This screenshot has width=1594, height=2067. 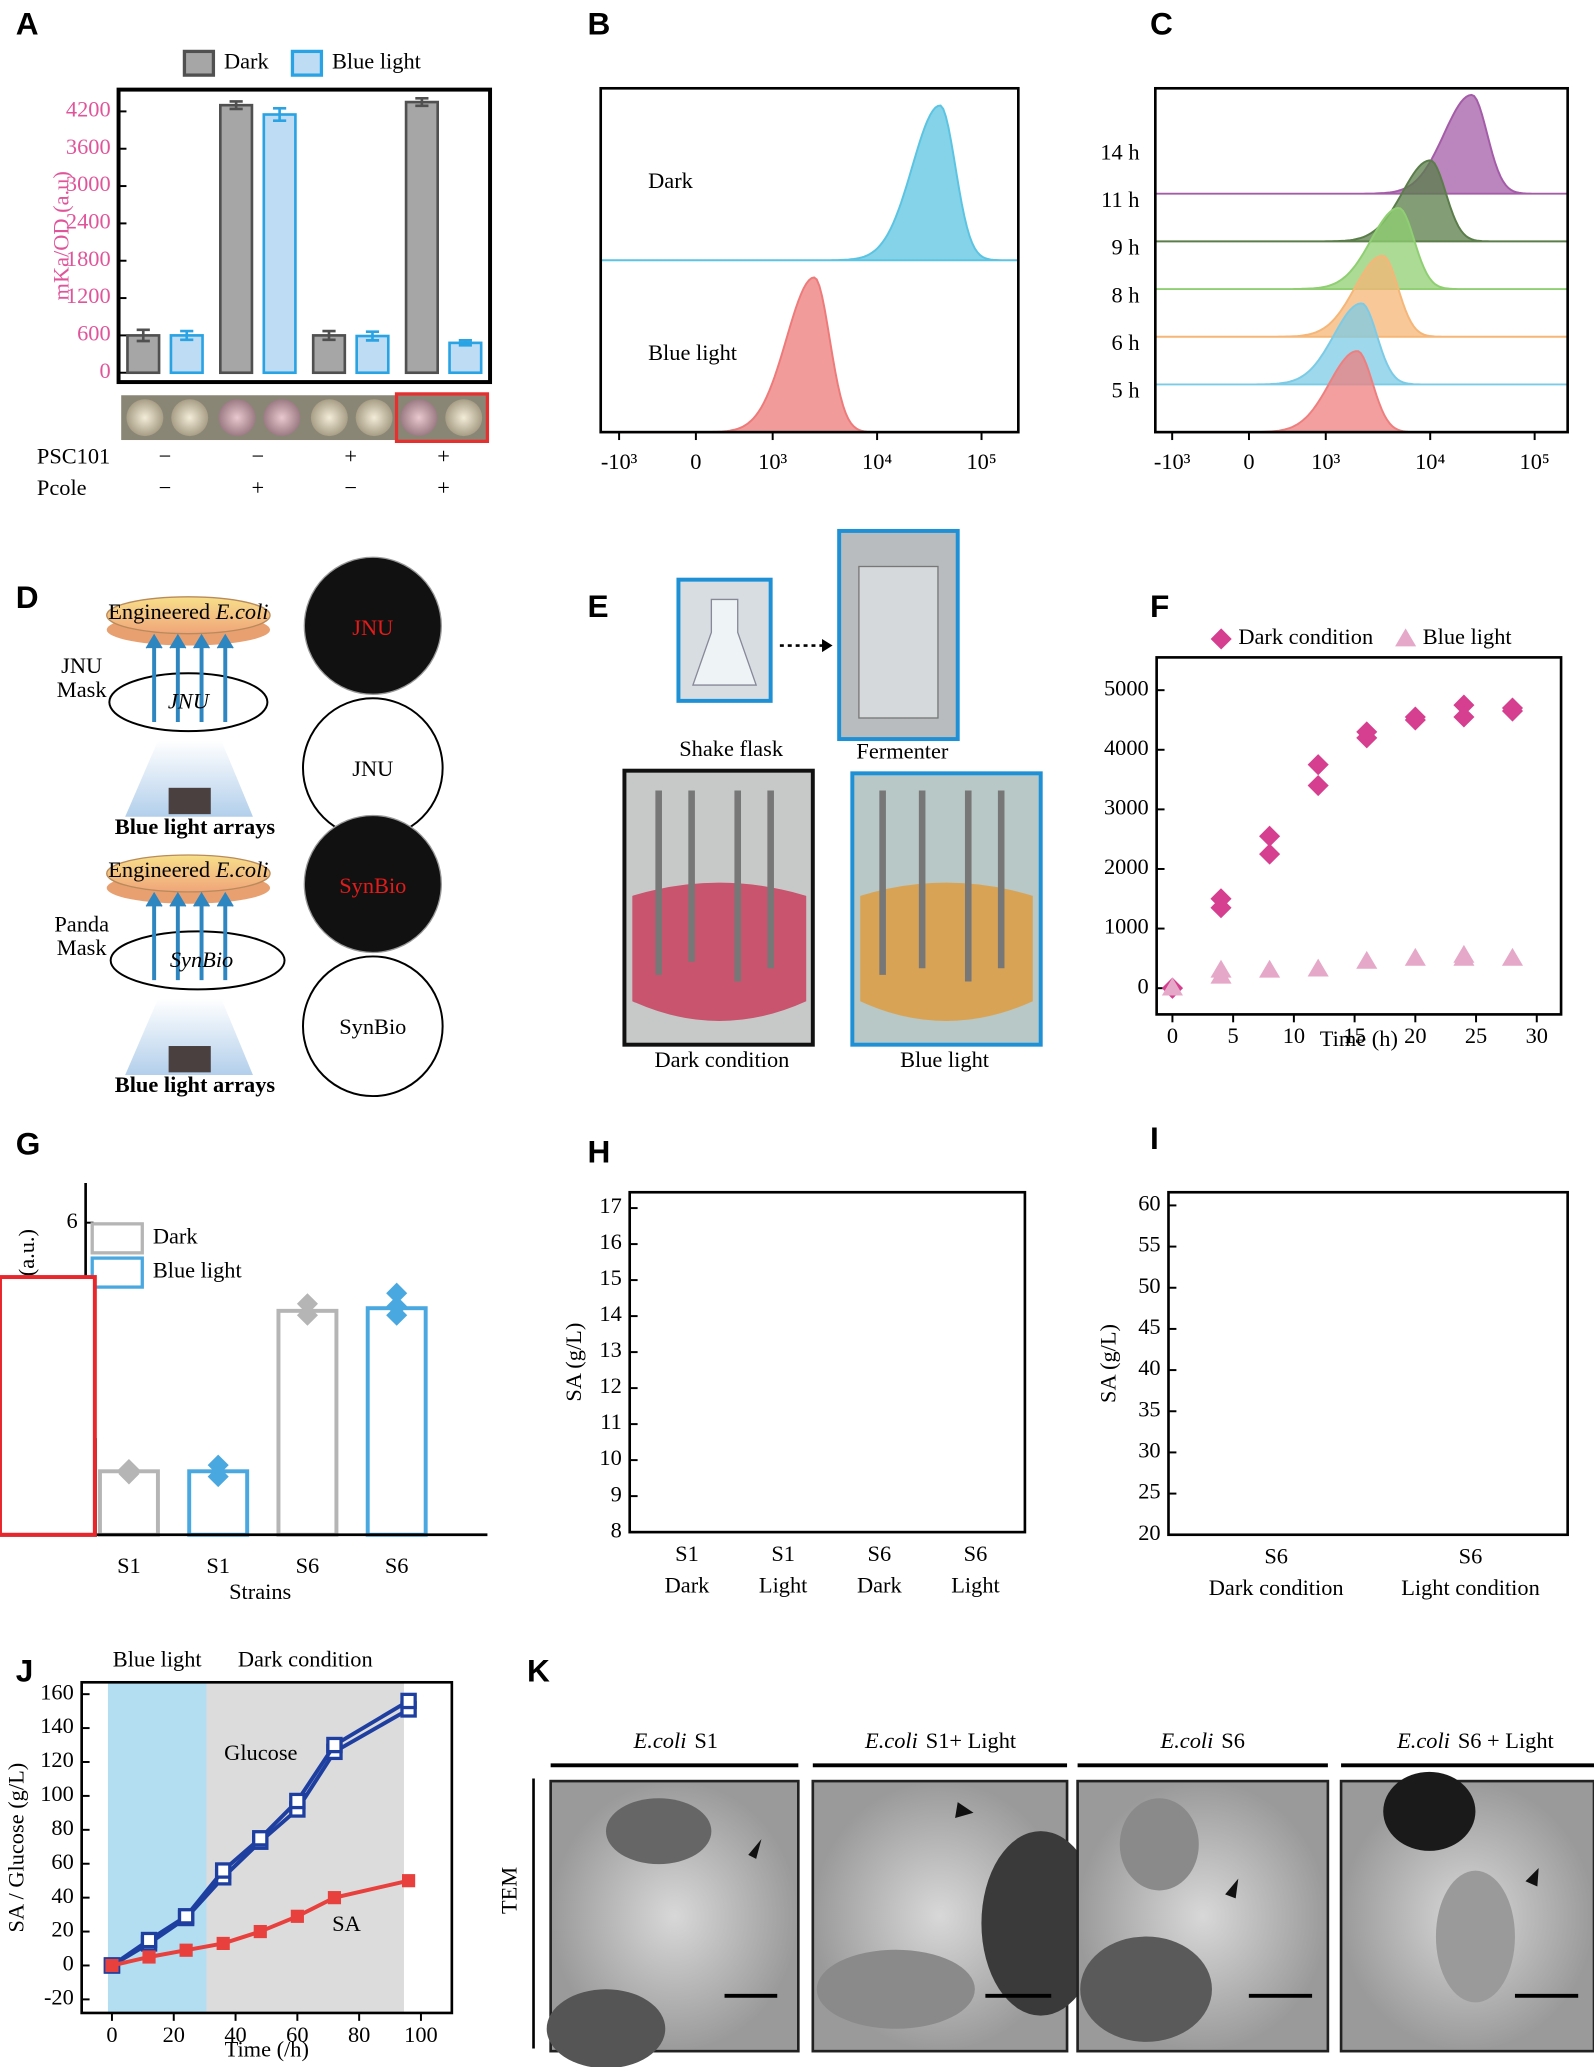 I want to click on x-axis-label: Time (/h), so click(x=267, y=2048).